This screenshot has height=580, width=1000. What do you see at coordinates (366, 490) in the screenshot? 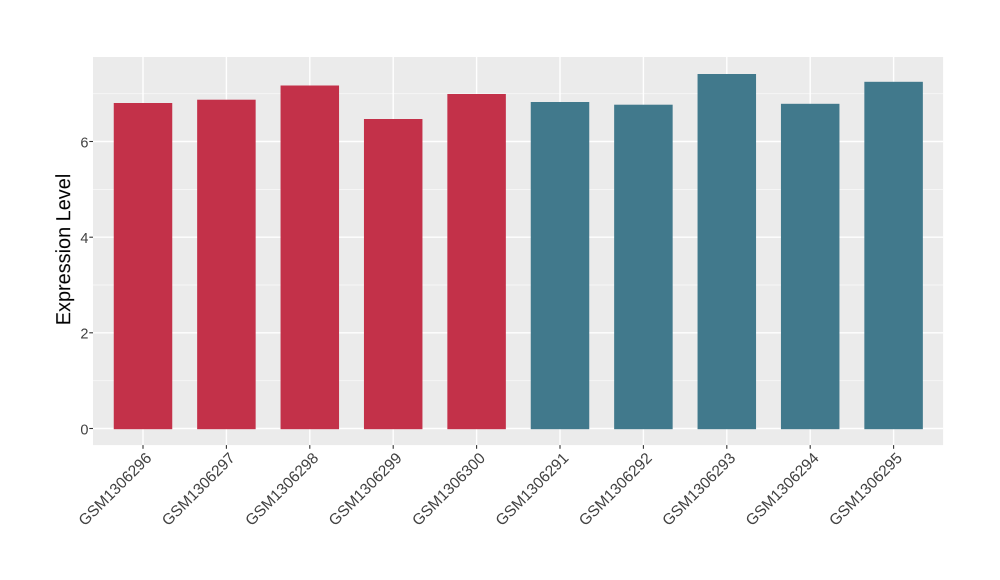
I see `svg-text: GSM1306299` at bounding box center [366, 490].